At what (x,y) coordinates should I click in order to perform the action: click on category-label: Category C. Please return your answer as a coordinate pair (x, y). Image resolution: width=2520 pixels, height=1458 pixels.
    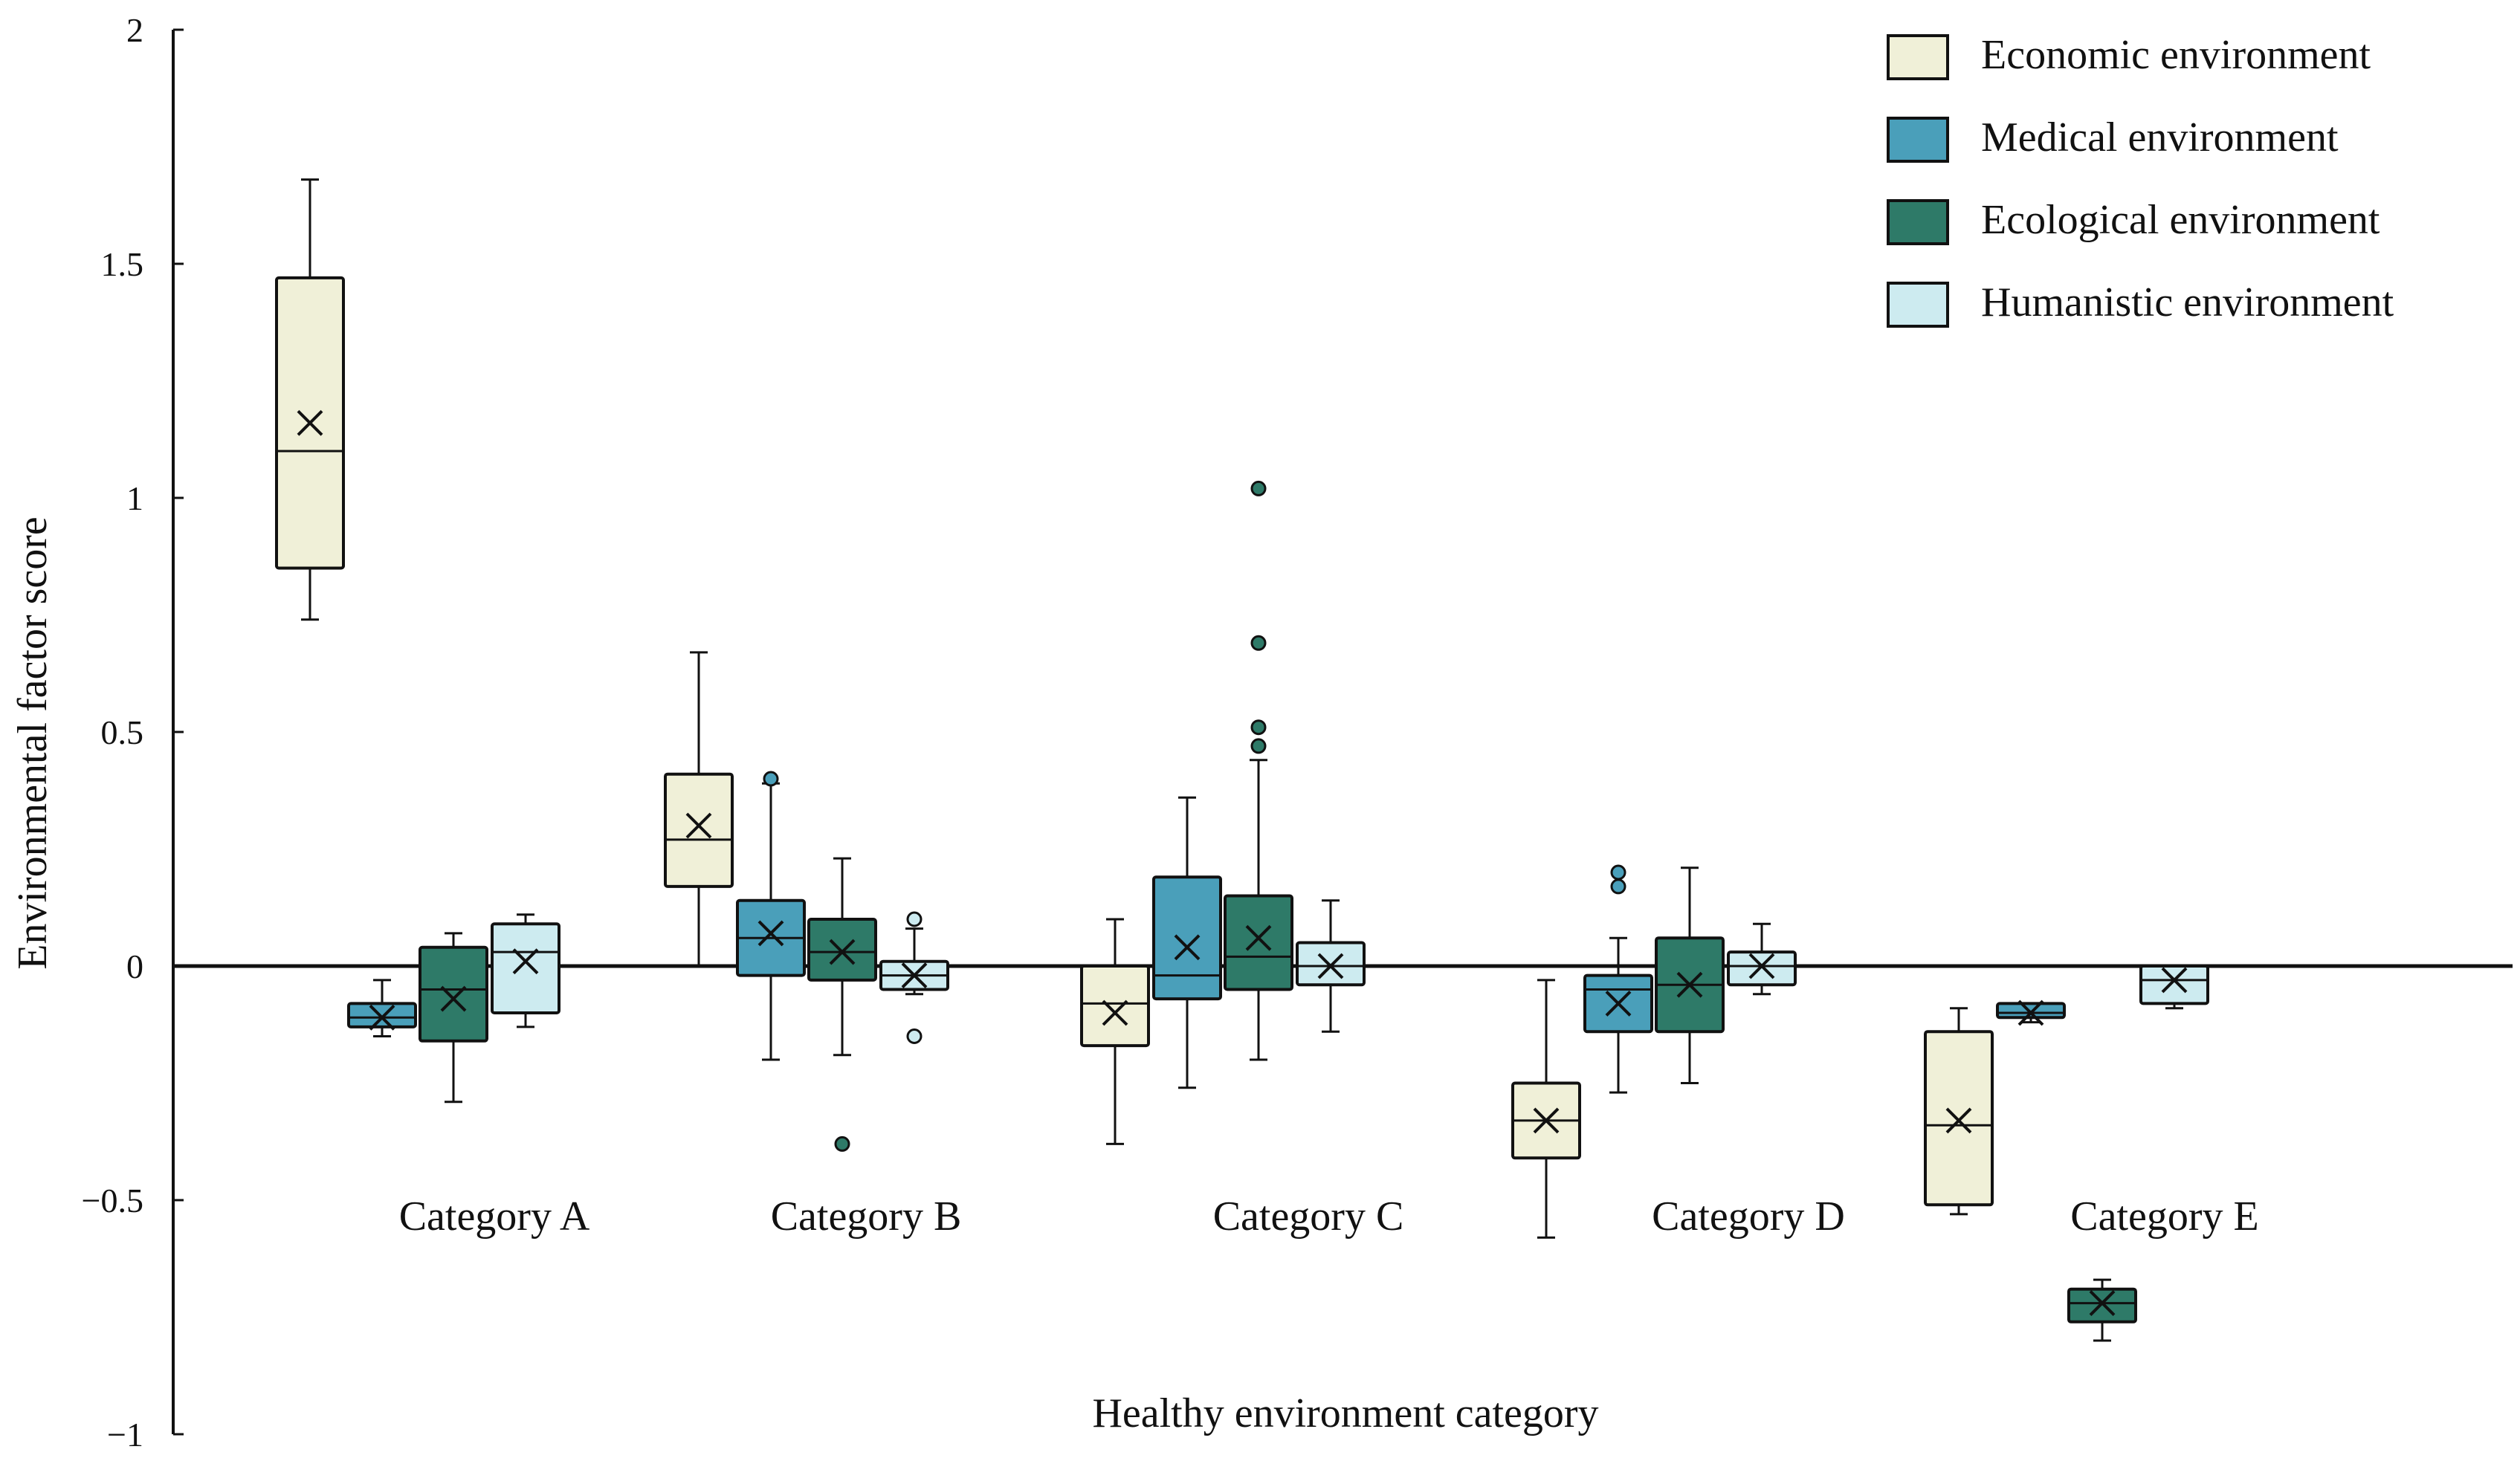
    Looking at the image, I should click on (1309, 1216).